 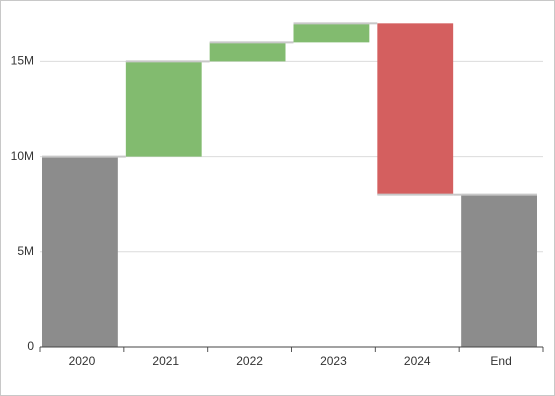 What do you see at coordinates (333, 361) in the screenshot?
I see `x-tick-label: 2023` at bounding box center [333, 361].